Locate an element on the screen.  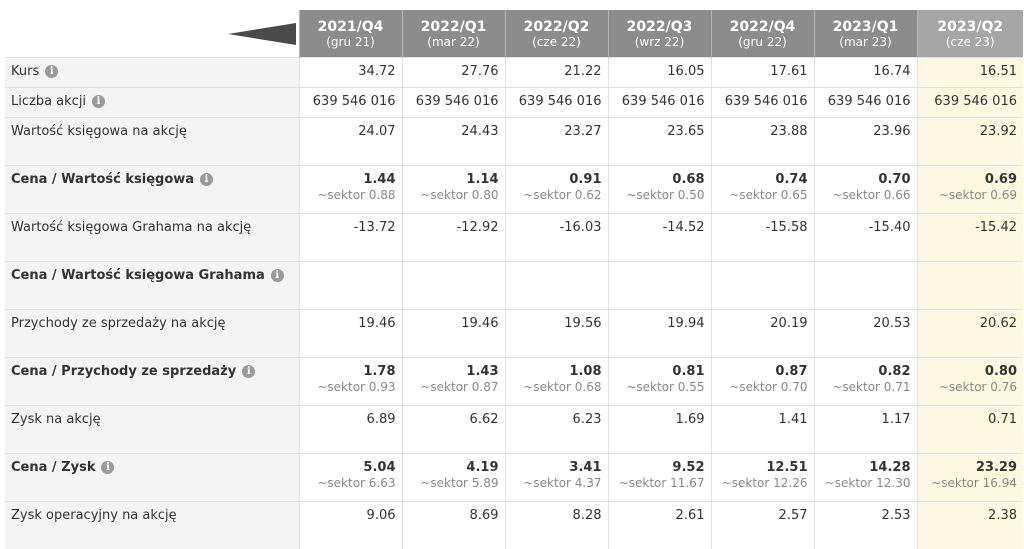
value-cell: 6.62 is located at coordinates (453, 428).